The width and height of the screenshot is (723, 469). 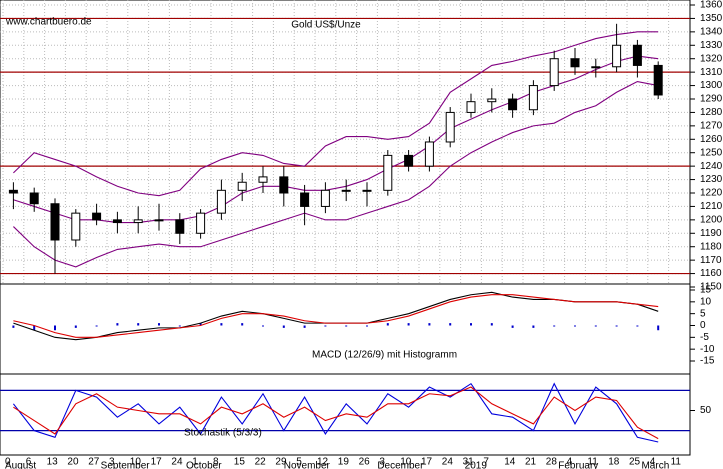 What do you see at coordinates (326, 25) in the screenshot?
I see `chart-title: Gold US$/Unze` at bounding box center [326, 25].